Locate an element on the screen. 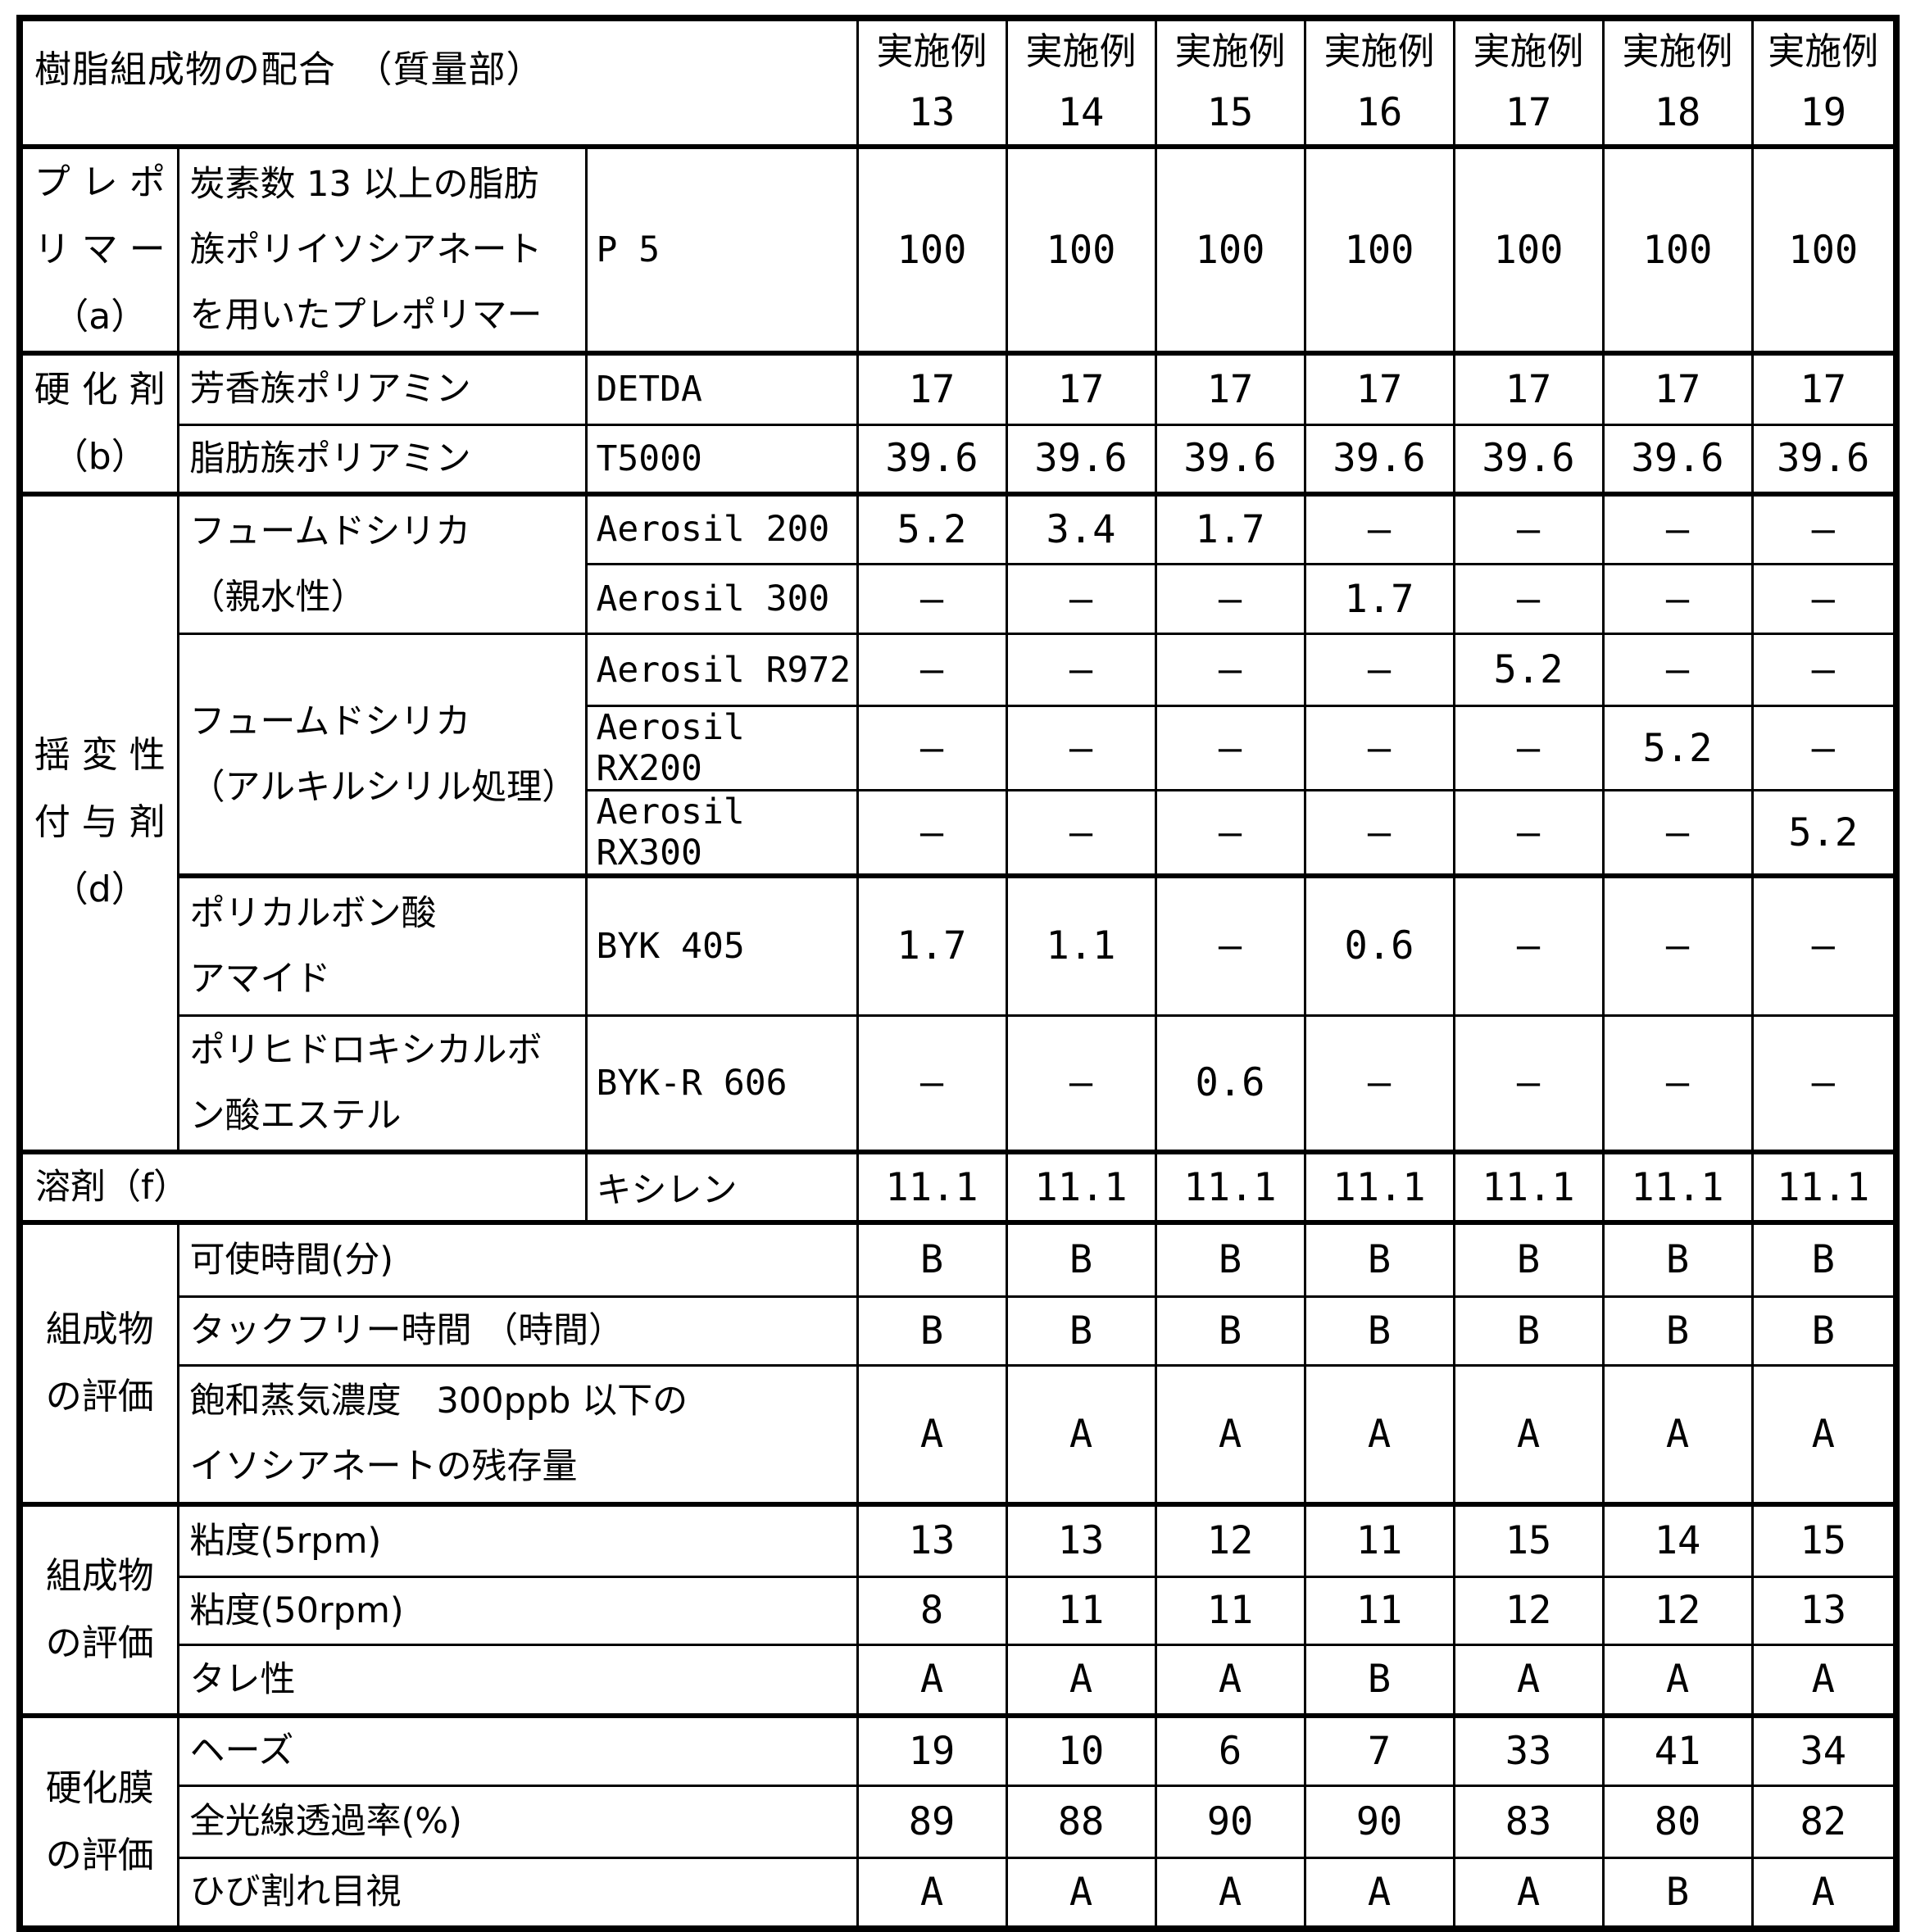  desc-total-light-transmittance-cell: 全光線透過率(%) is located at coordinates (517, 1822).